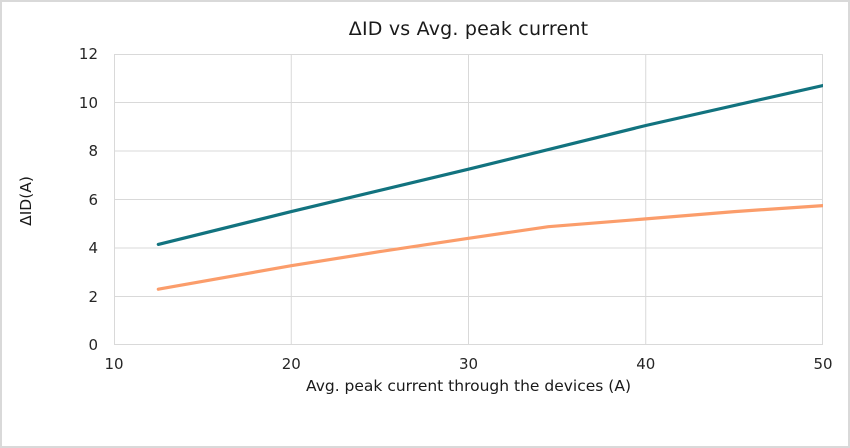 Image resolution: width=850 pixels, height=448 pixels. I want to click on y-tick-label: 6, so click(93, 199).